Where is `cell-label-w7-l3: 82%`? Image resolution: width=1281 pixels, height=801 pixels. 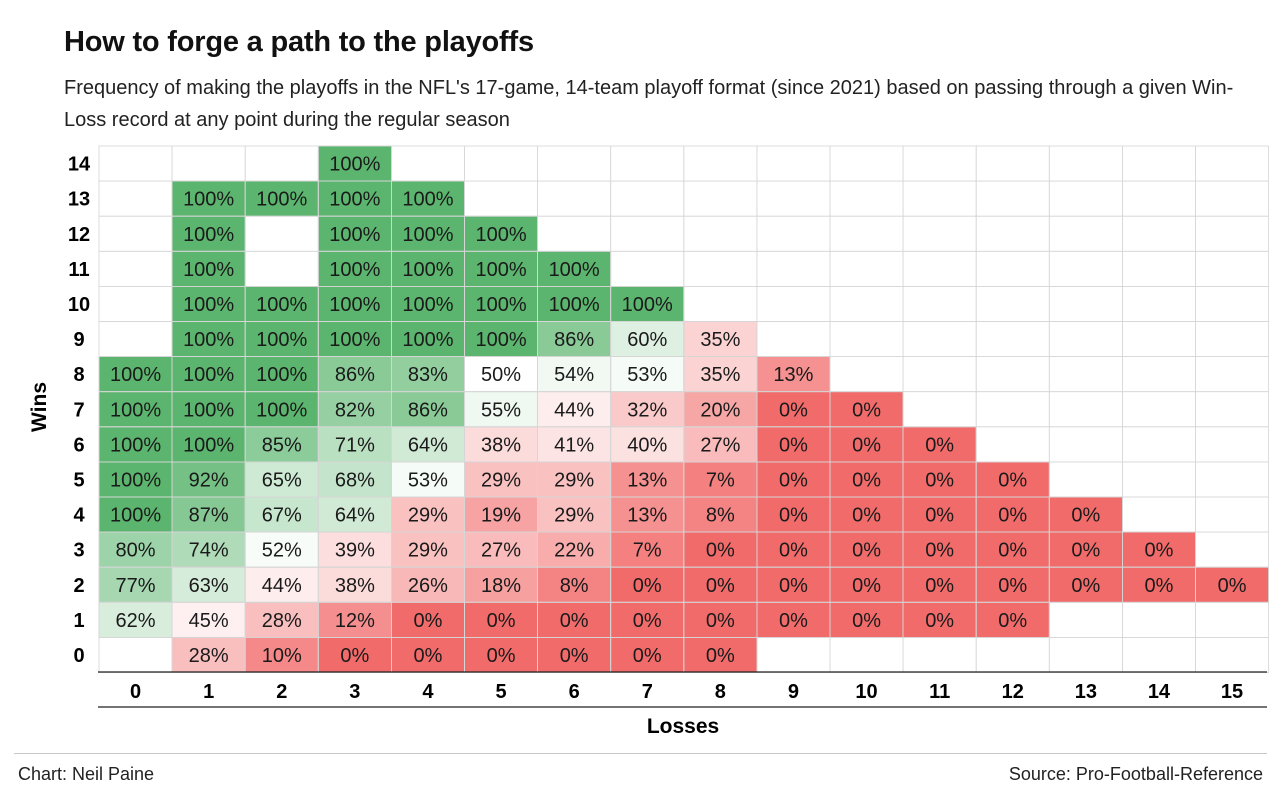
cell-label-w7-l3: 82% is located at coordinates (355, 410).